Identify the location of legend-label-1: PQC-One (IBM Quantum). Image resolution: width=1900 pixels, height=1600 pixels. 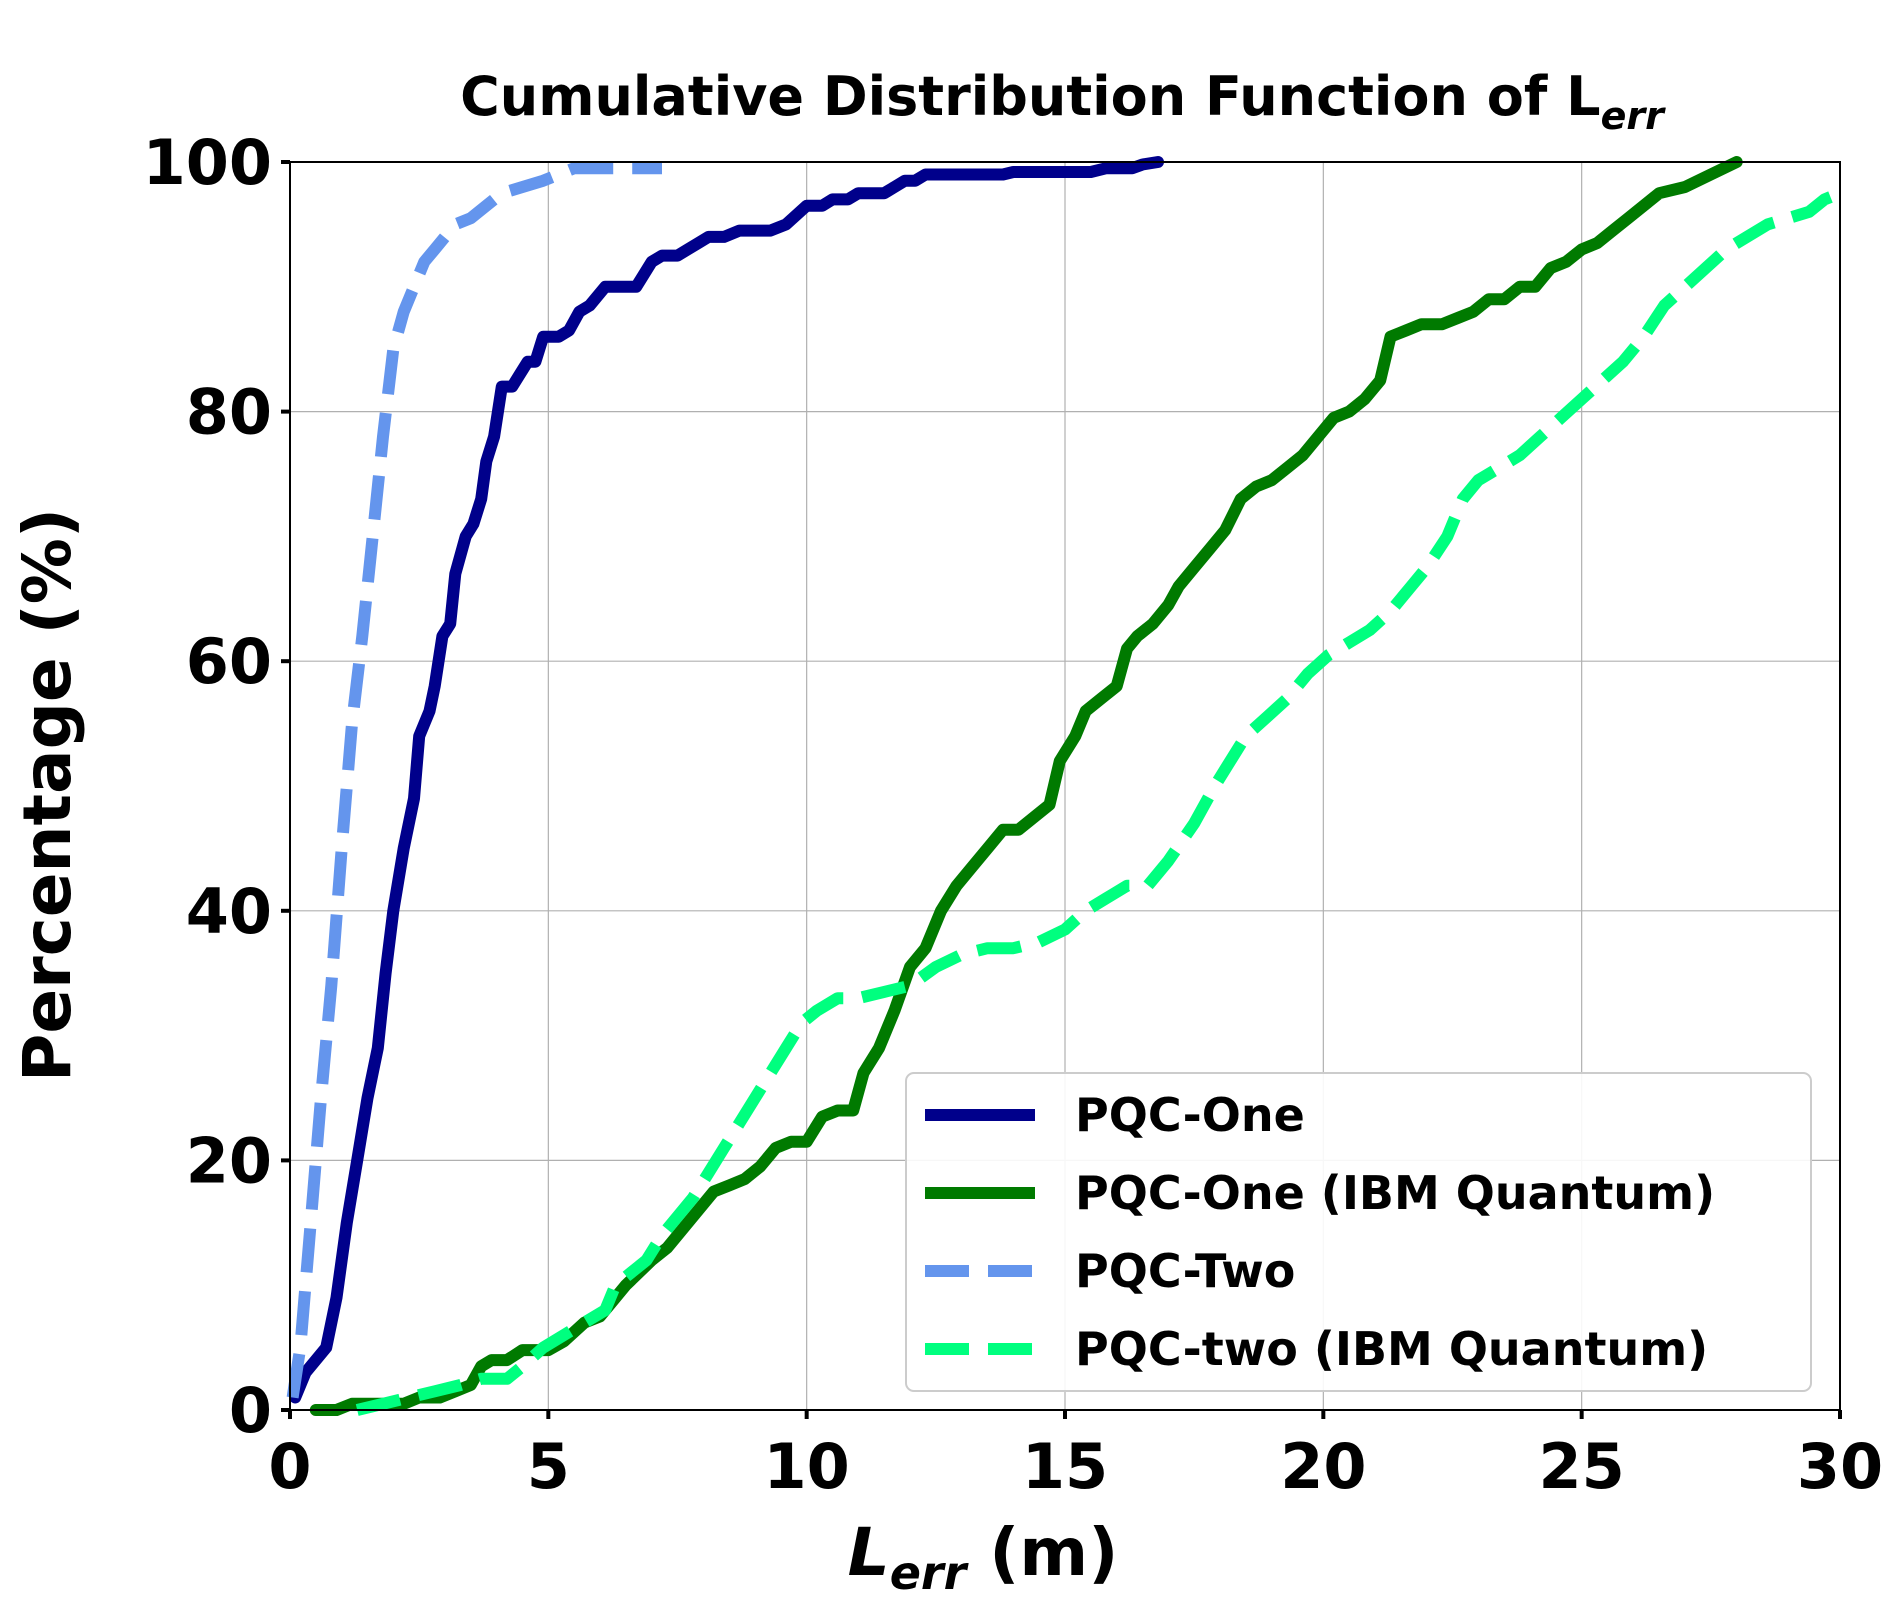
(1395, 1193).